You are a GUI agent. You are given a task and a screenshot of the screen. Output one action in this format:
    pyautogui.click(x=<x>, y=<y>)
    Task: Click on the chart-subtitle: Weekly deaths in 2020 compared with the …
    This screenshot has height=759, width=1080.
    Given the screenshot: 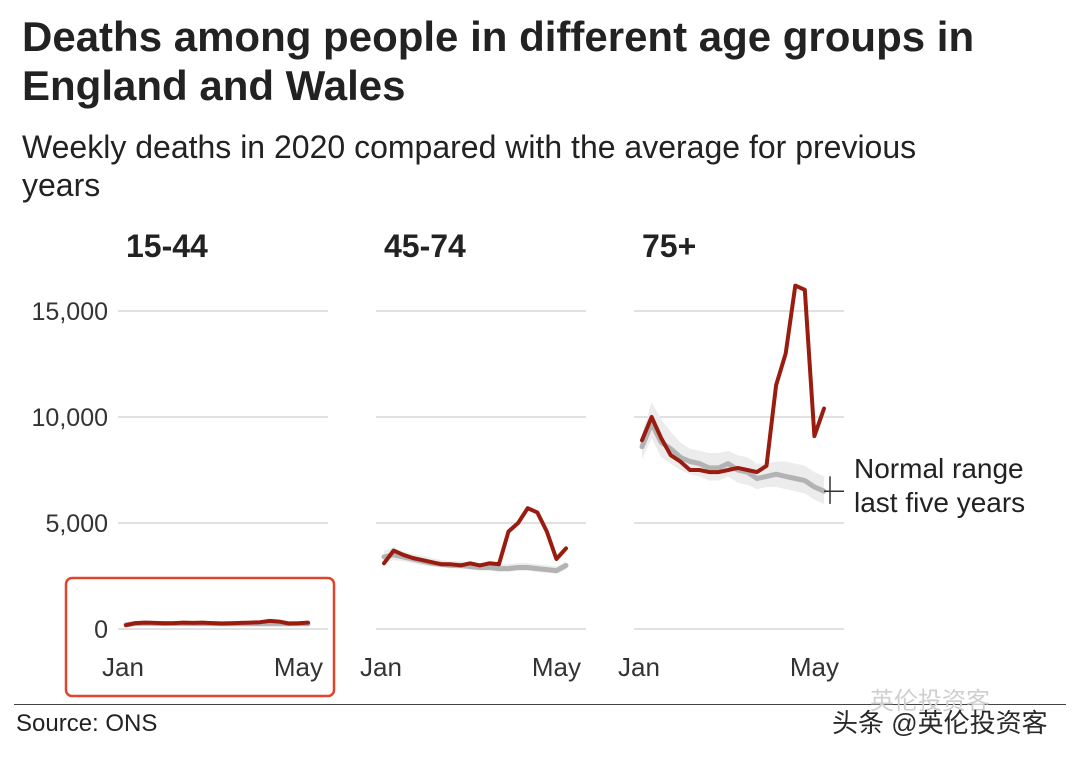 What is the action you would take?
    pyautogui.click(x=469, y=166)
    